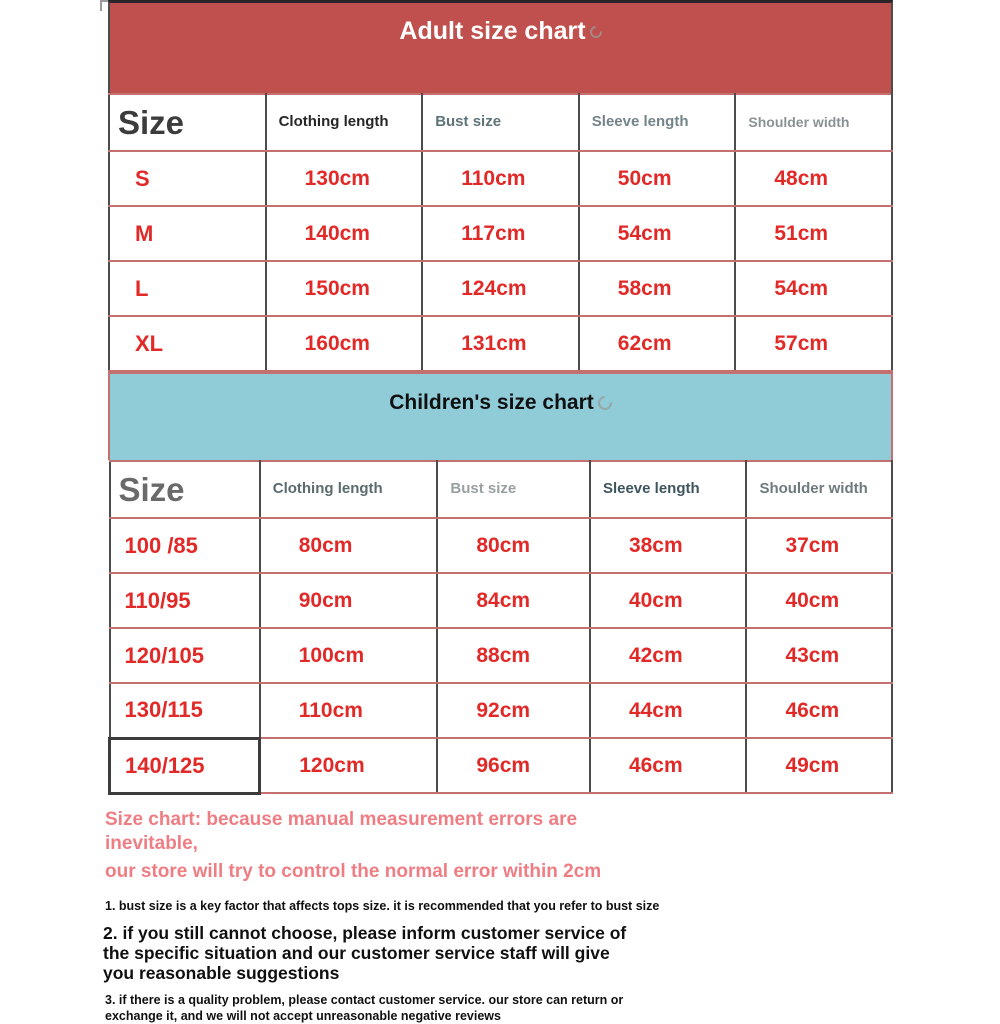 This screenshot has height=1024, width=1000. Describe the element at coordinates (668, 489) in the screenshot. I see `children-col-sleeve-length: Sleeve length` at that location.